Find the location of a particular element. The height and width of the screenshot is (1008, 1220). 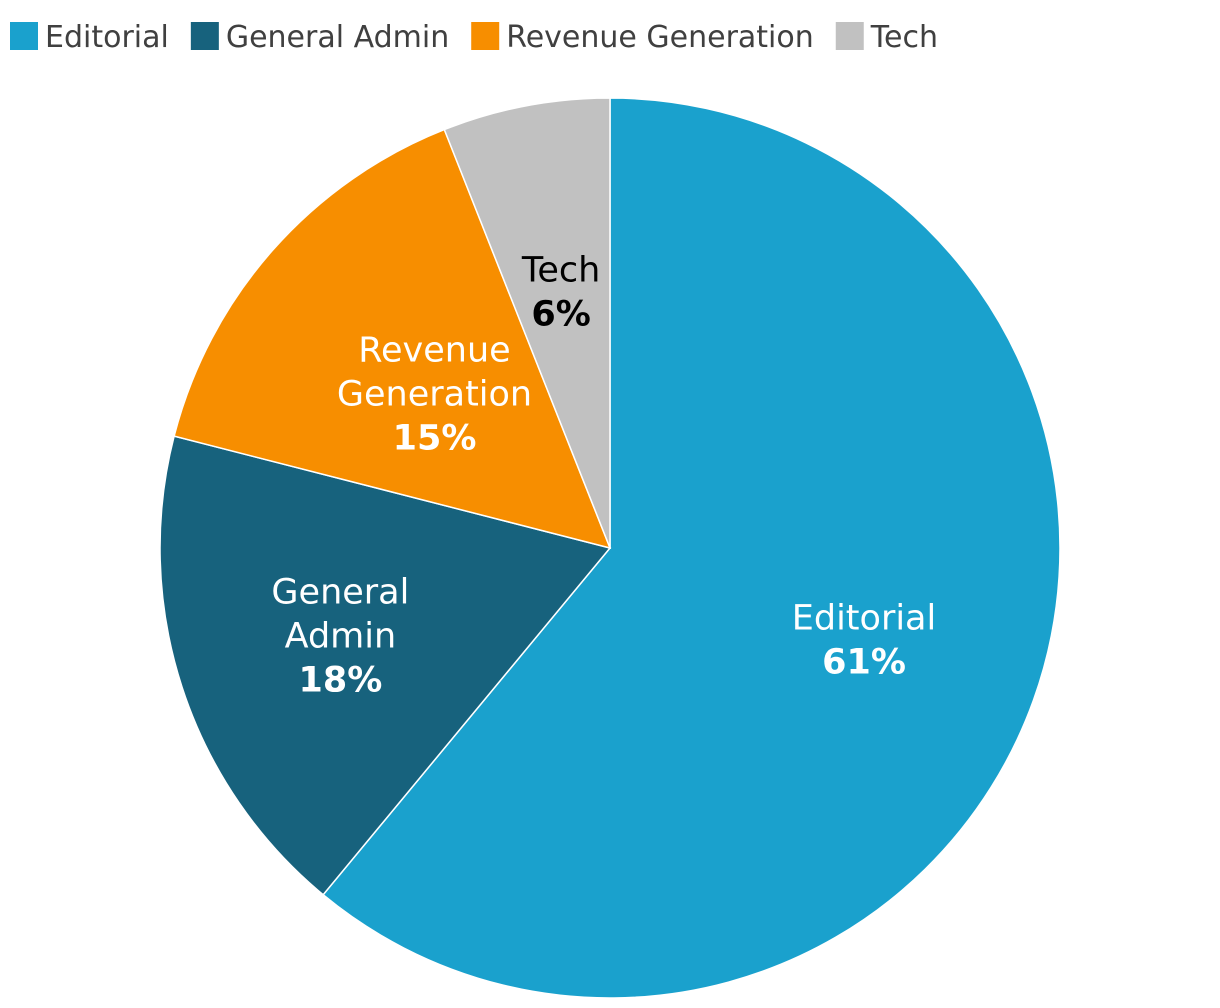

data-label-name: Admin is located at coordinates (341, 637).